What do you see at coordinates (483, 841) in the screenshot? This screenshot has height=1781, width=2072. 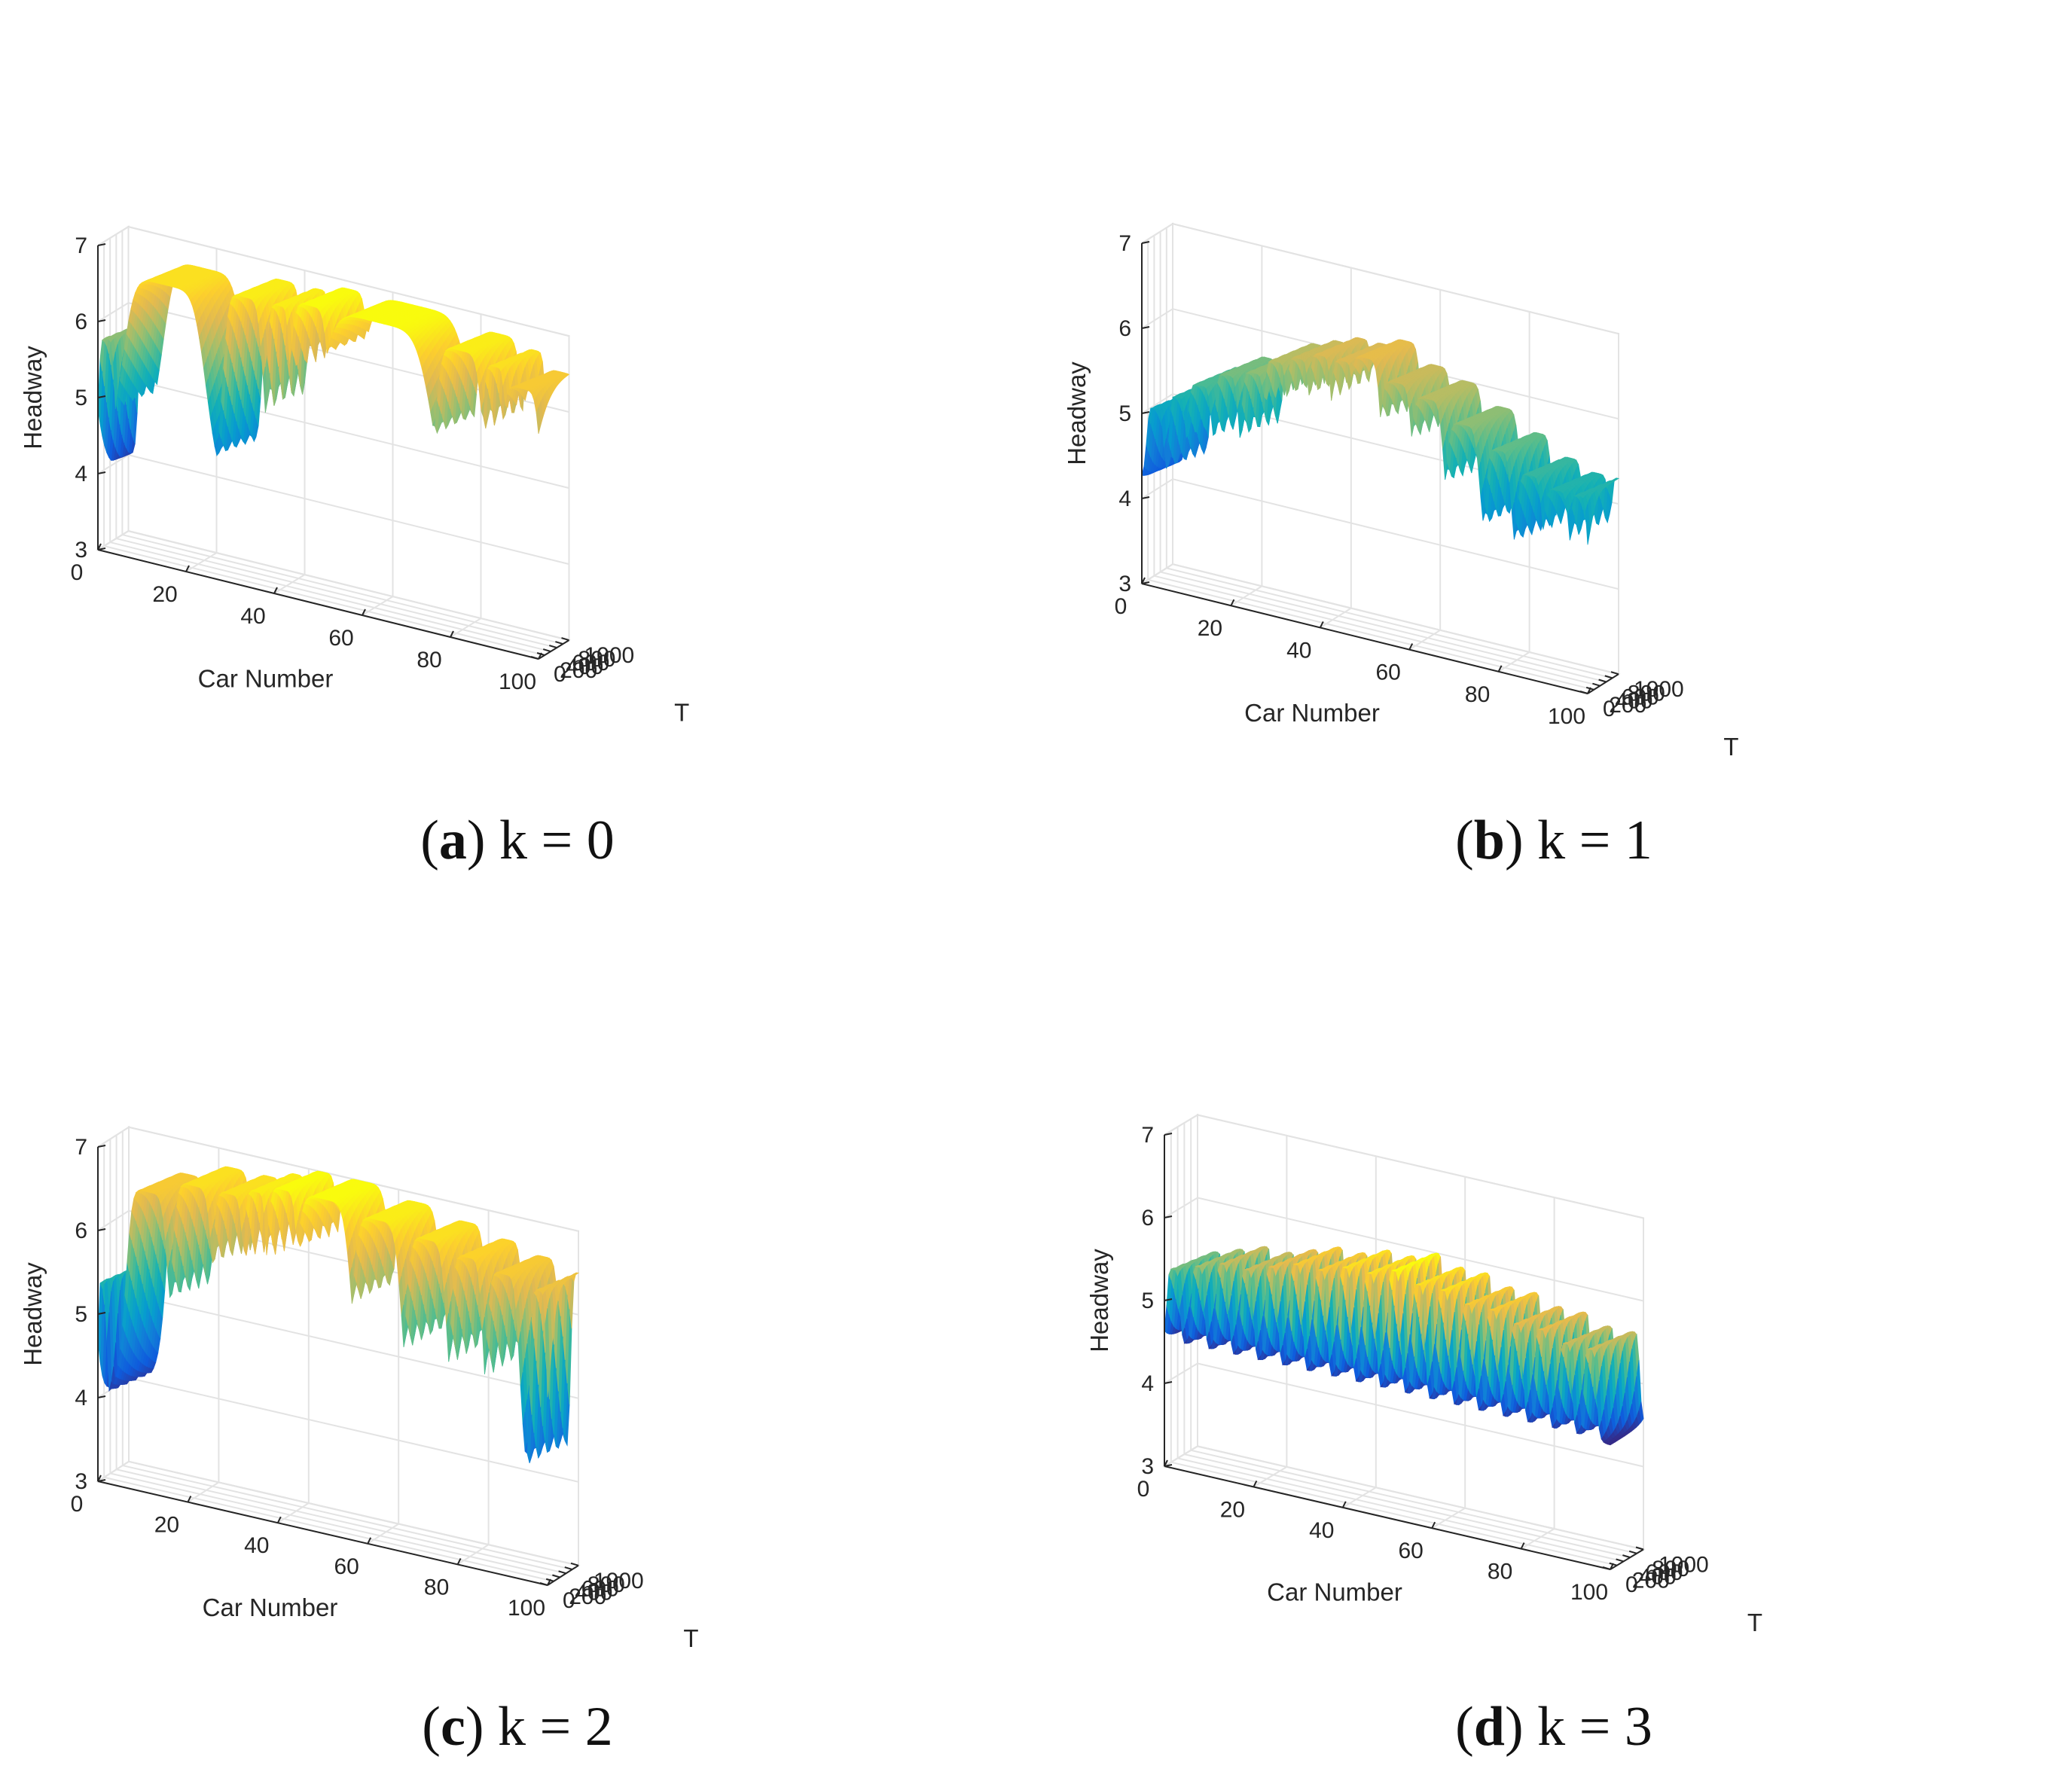 I see `caption-paren-close: )` at bounding box center [483, 841].